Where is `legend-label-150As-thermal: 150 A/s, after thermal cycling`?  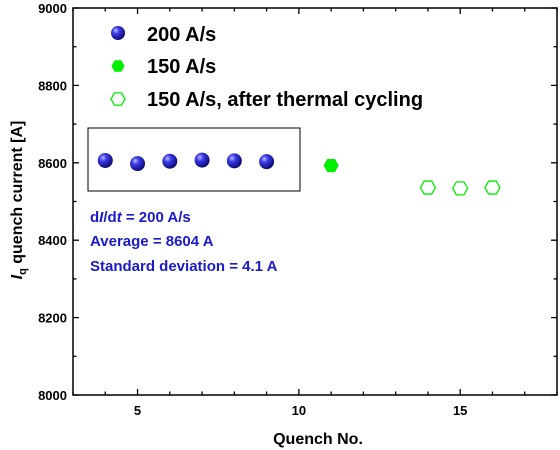
legend-label-150As-thermal: 150 A/s, after thermal cycling is located at coordinates (285, 100).